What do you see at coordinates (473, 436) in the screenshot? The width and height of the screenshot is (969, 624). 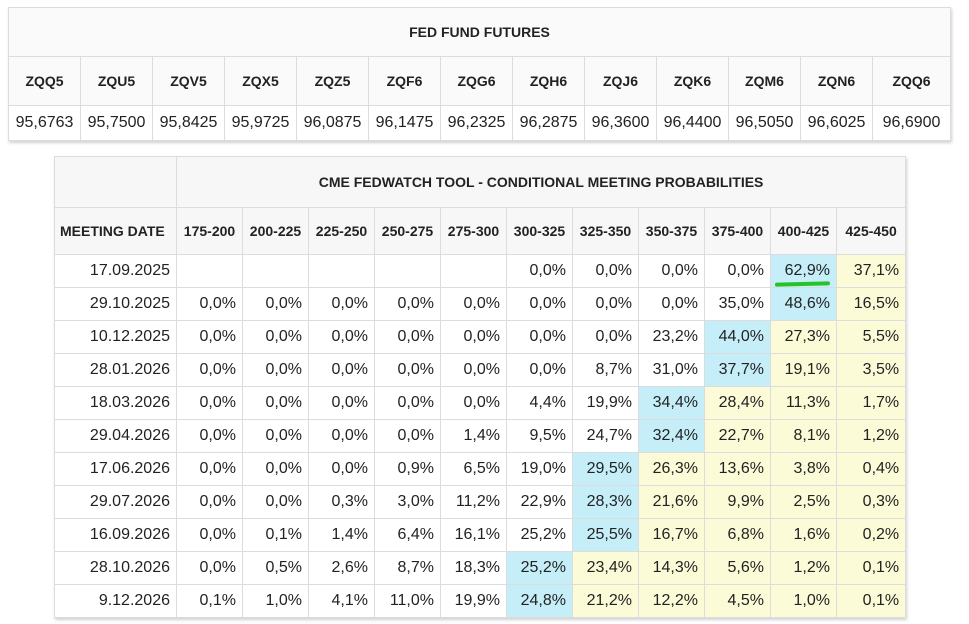 I see `probability-cell: 1,4%` at bounding box center [473, 436].